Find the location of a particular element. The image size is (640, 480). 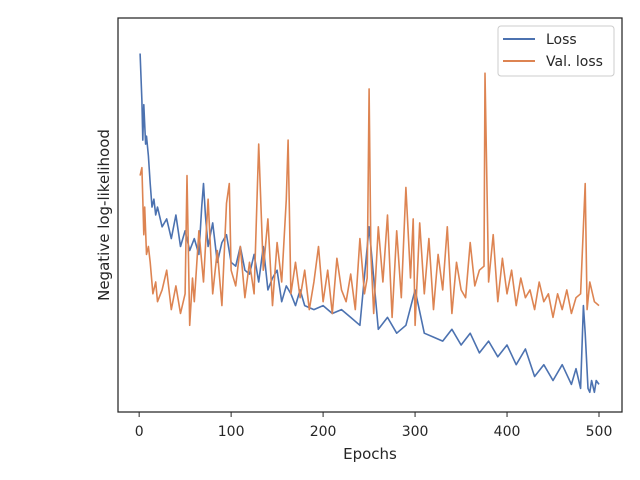

x-tick-label: 300 is located at coordinates (415, 432).